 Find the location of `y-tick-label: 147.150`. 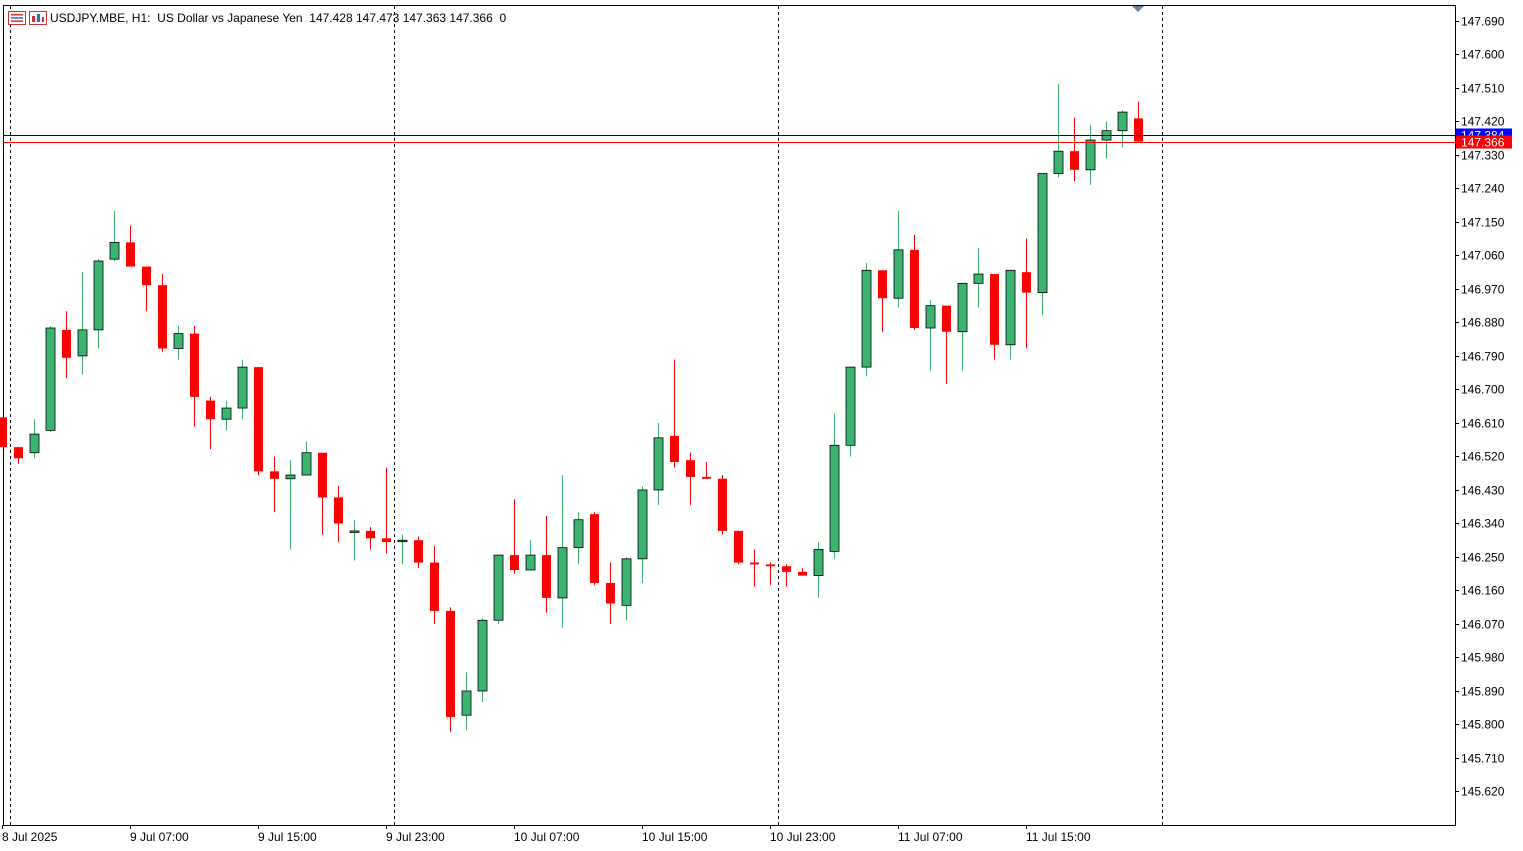

y-tick-label: 147.150 is located at coordinates (1483, 223).